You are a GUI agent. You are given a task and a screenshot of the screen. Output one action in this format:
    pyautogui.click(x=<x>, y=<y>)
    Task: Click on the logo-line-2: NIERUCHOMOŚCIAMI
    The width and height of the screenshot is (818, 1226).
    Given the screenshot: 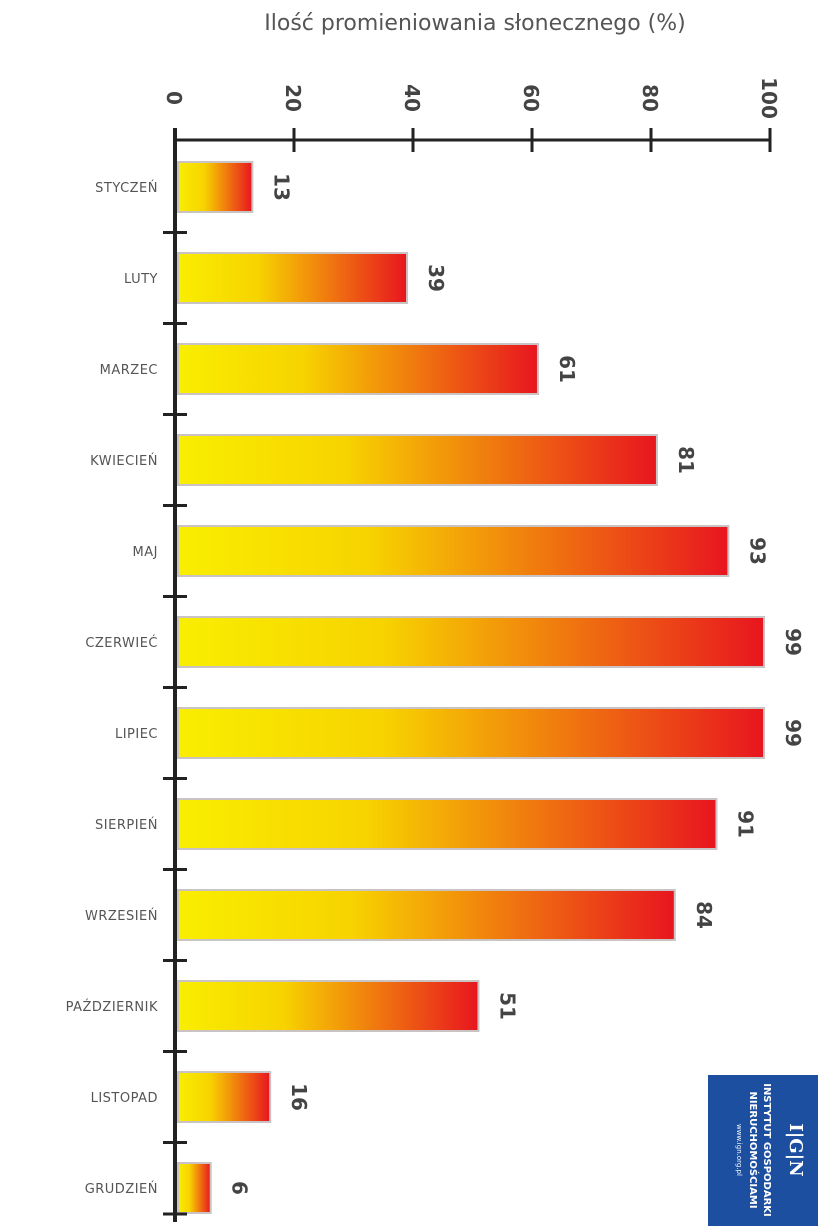 What is the action you would take?
    pyautogui.click(x=753, y=1149)
    